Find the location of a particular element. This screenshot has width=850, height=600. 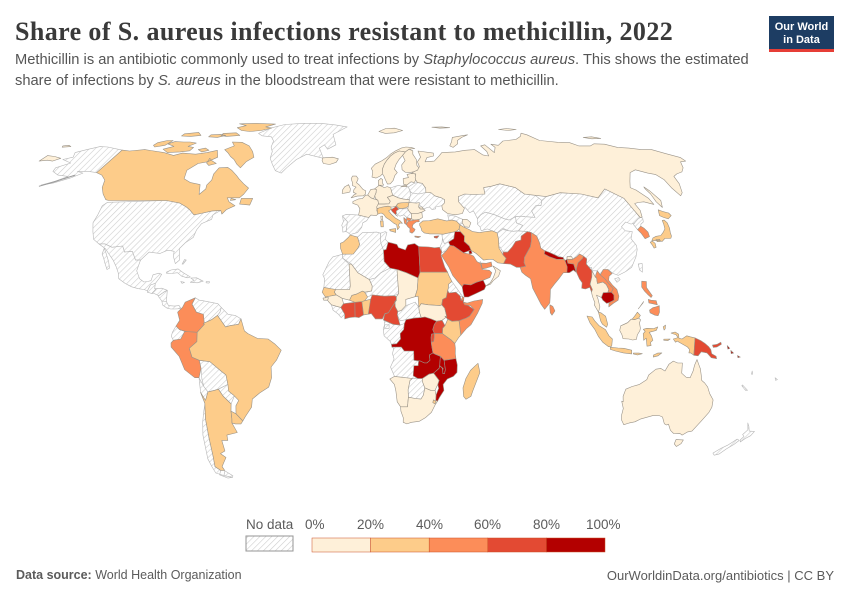

svg-text: 40% is located at coordinates (429, 524).